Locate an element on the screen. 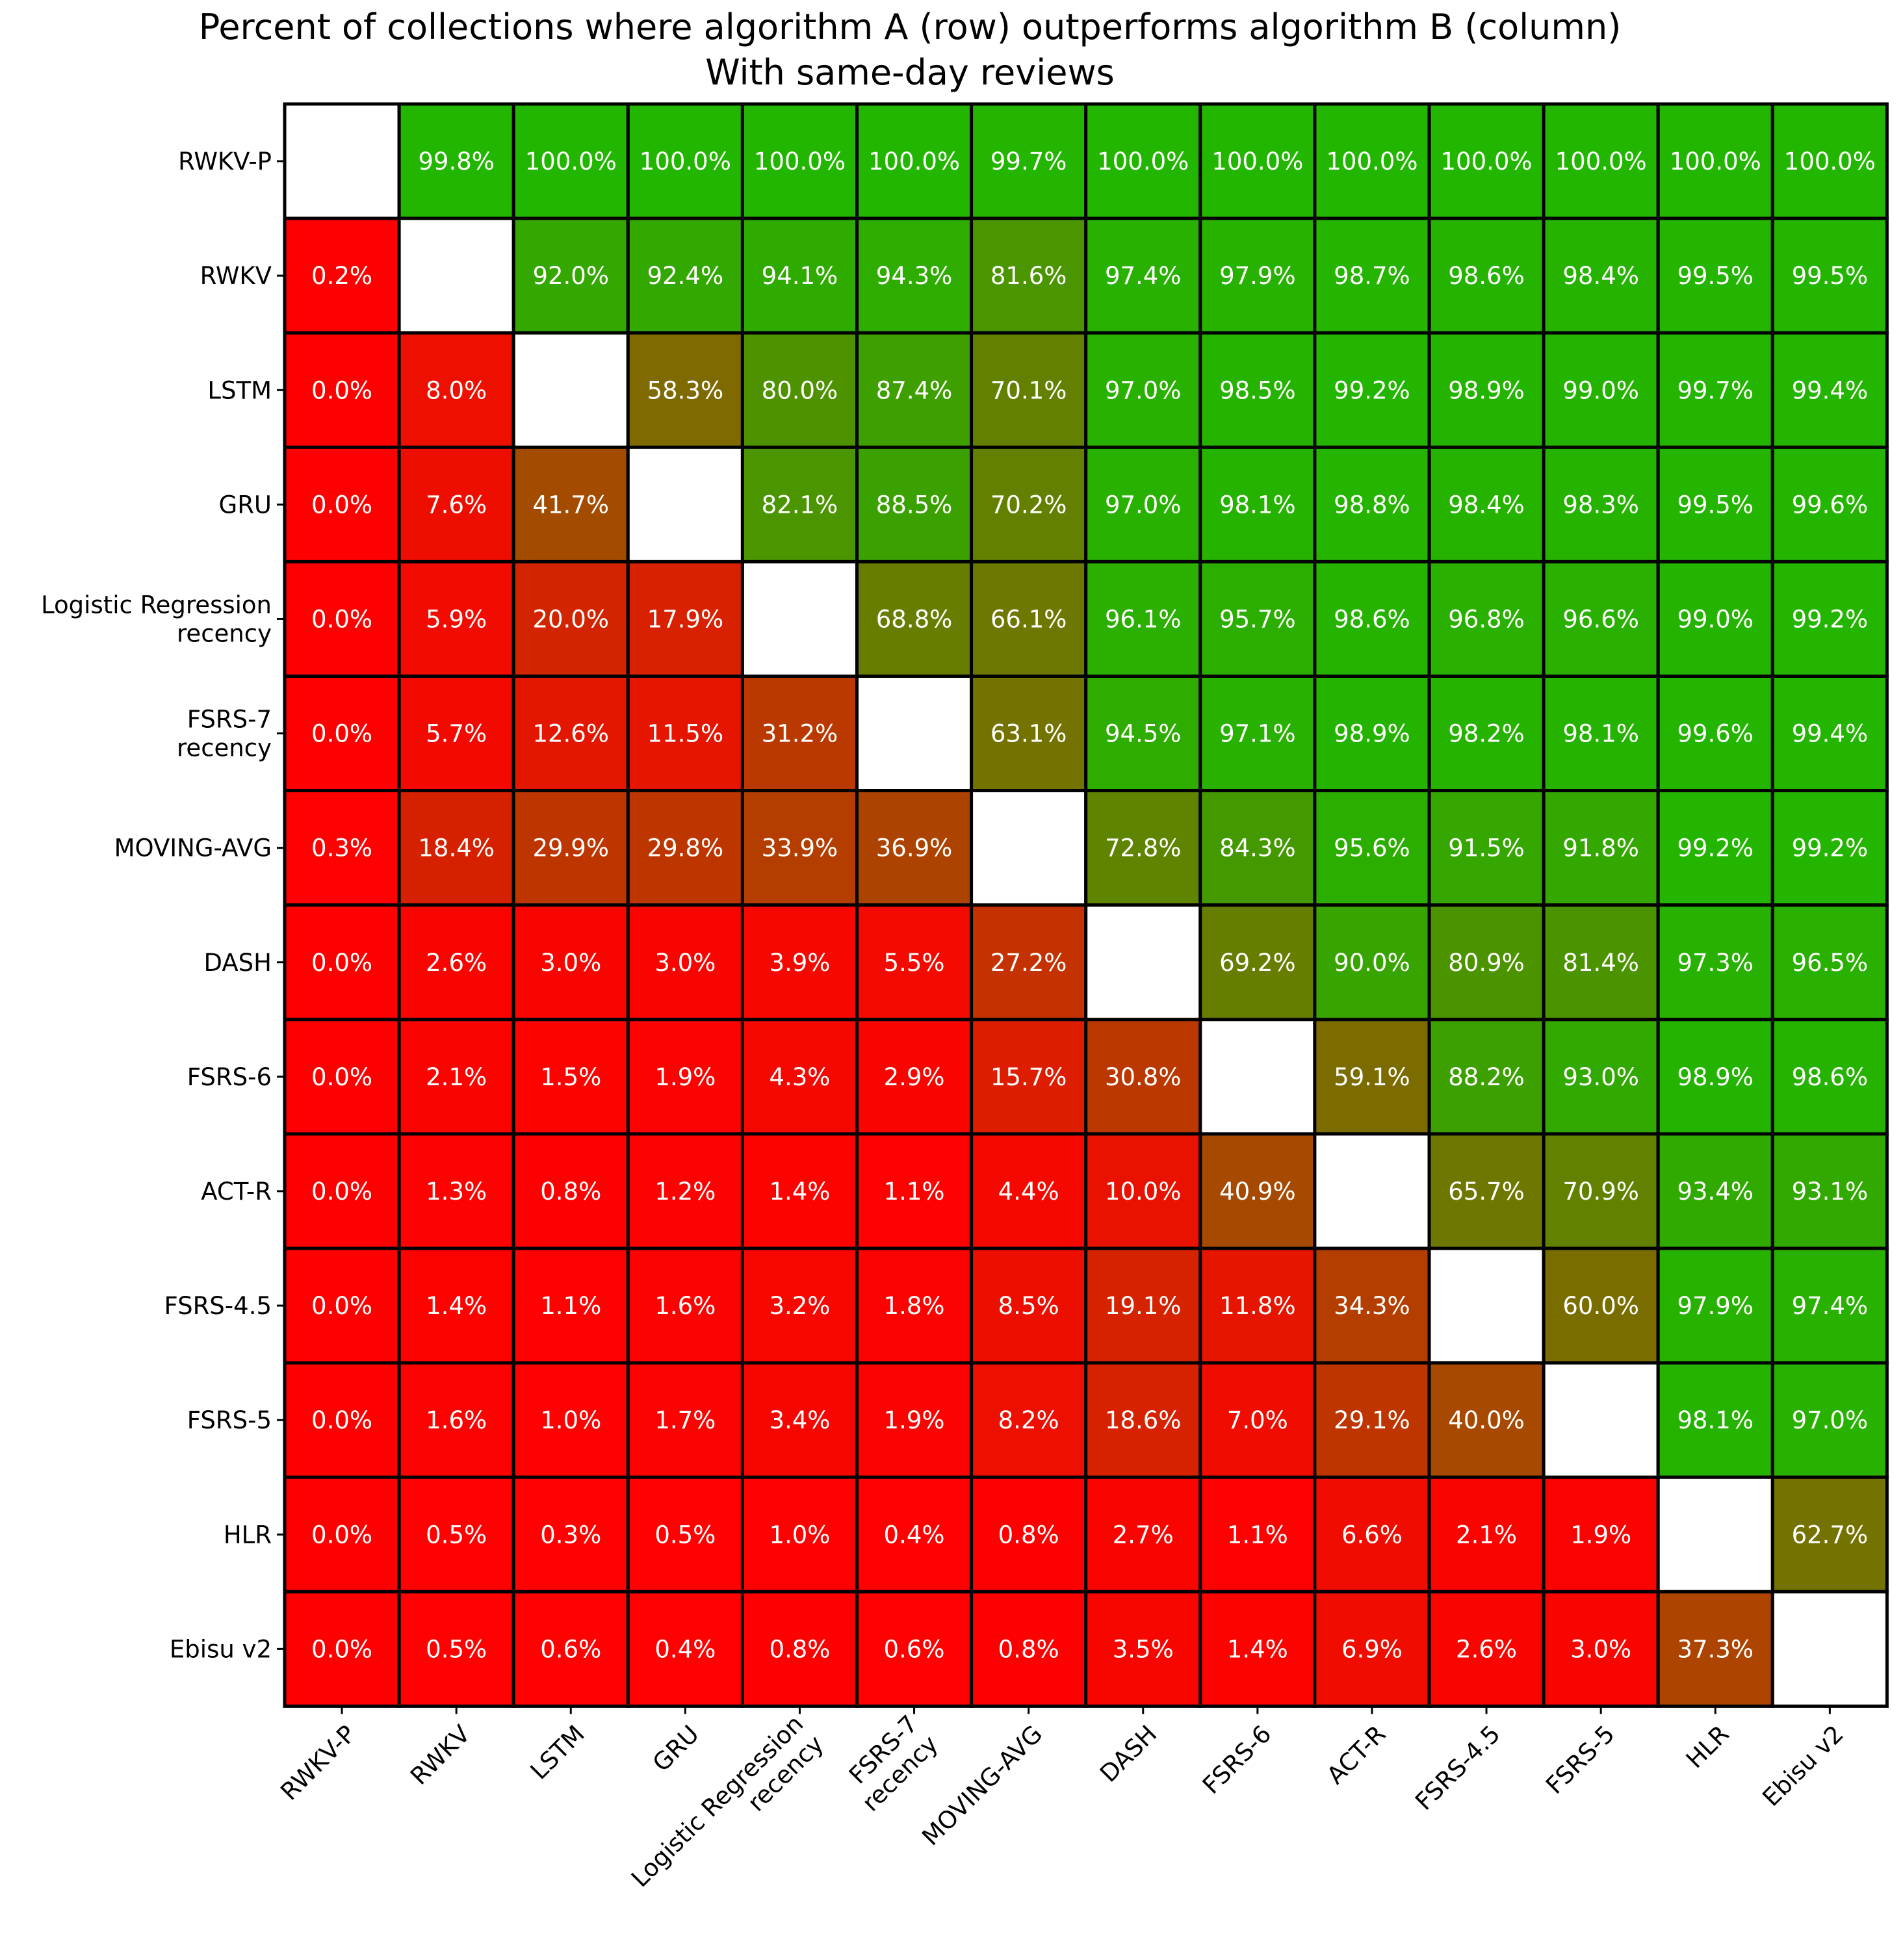 The width and height of the screenshot is (1903, 1960). cell-value-label: 40.0% is located at coordinates (1486, 1420).